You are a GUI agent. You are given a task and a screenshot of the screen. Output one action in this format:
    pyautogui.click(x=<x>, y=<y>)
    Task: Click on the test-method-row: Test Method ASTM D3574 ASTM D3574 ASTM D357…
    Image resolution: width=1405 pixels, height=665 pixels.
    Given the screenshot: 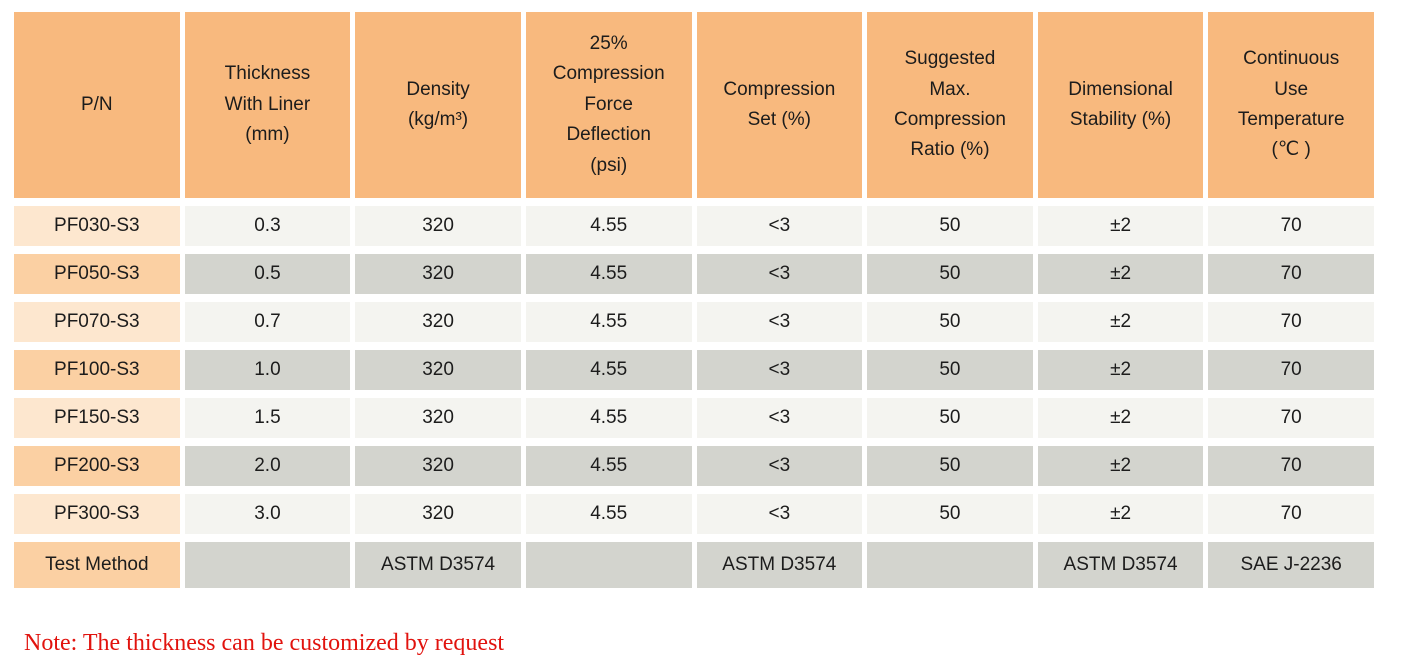 What is the action you would take?
    pyautogui.click(x=694, y=565)
    